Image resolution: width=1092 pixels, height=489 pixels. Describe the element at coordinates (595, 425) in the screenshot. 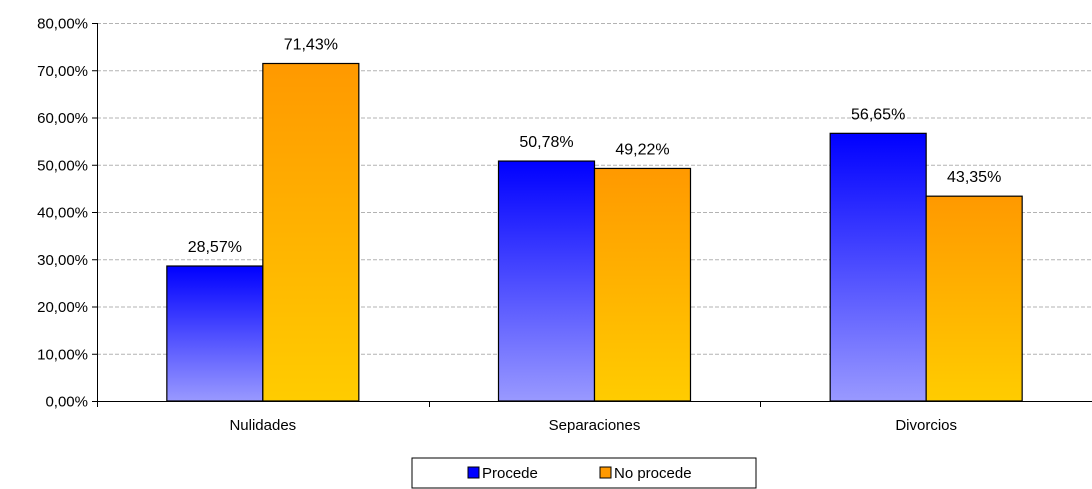

I see `x-tick-label: Separaciones` at that location.